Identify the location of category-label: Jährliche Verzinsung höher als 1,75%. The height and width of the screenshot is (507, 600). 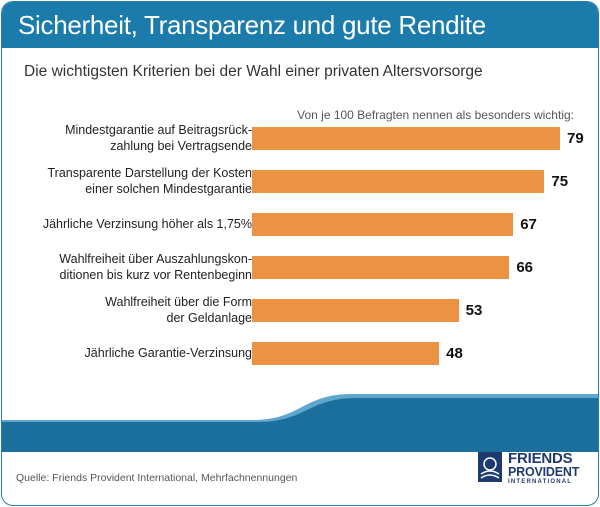
(147, 224).